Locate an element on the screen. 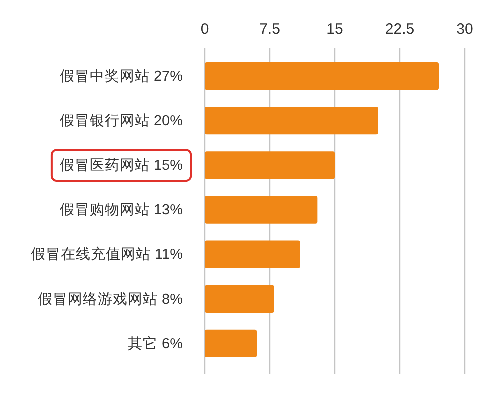 This screenshot has height=402, width=493. y-tick-label: 假冒网络游戏网站 8% is located at coordinates (111, 299).